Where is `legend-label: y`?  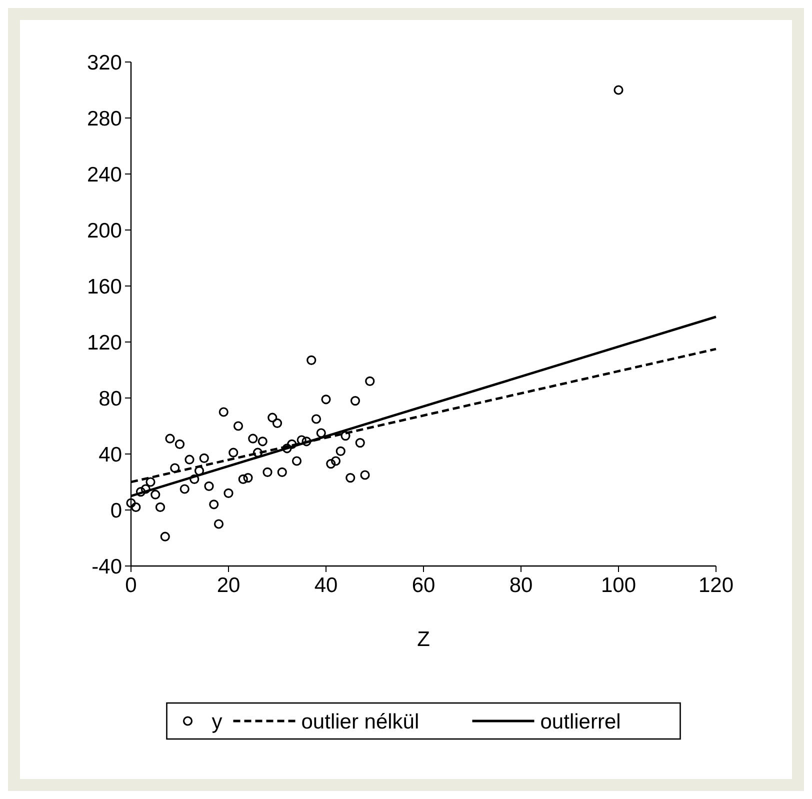
legend-label: y is located at coordinates (217, 722).